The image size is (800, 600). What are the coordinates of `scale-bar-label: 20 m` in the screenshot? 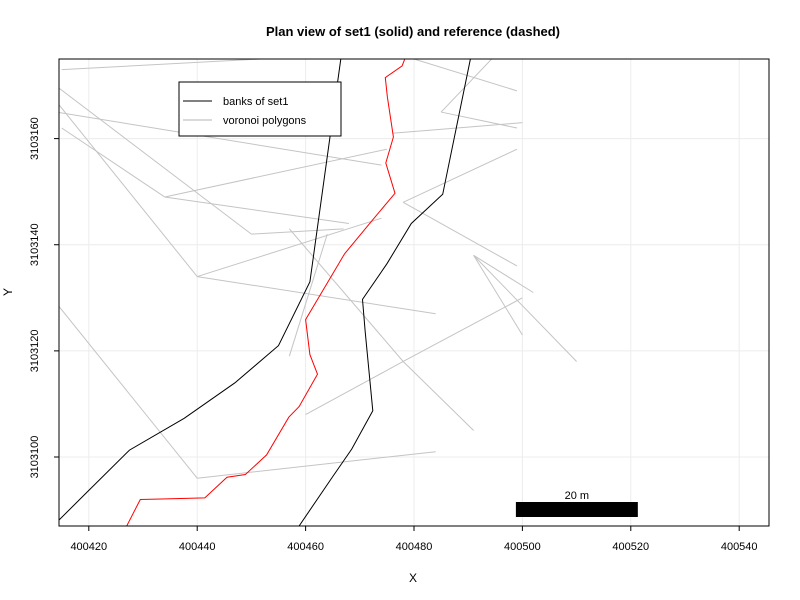 It's located at (577, 496).